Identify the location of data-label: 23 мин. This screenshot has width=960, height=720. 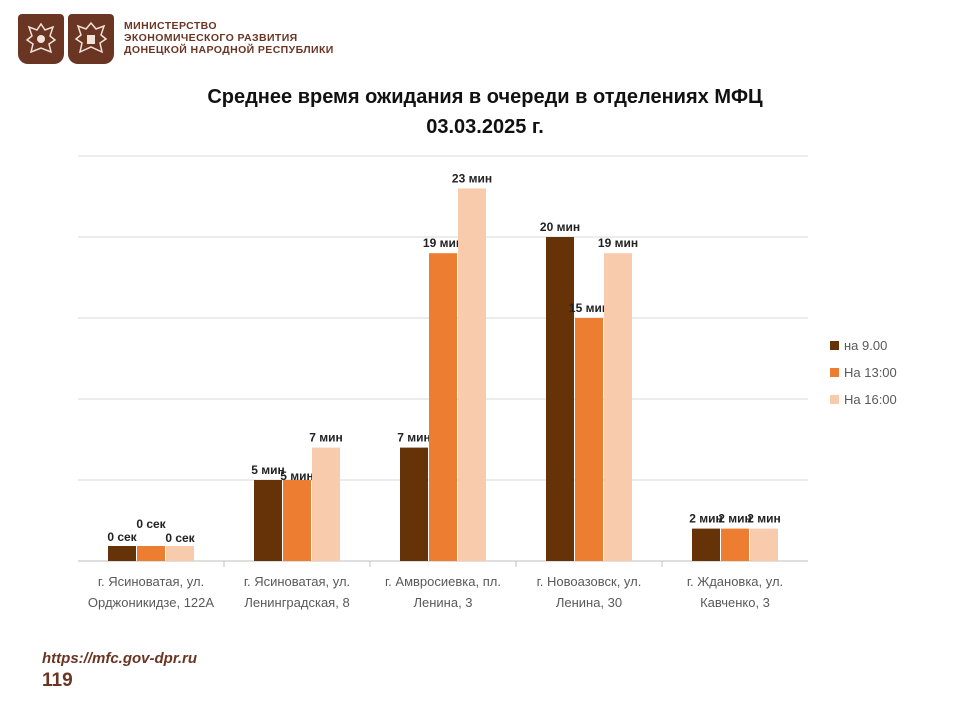
(472, 178).